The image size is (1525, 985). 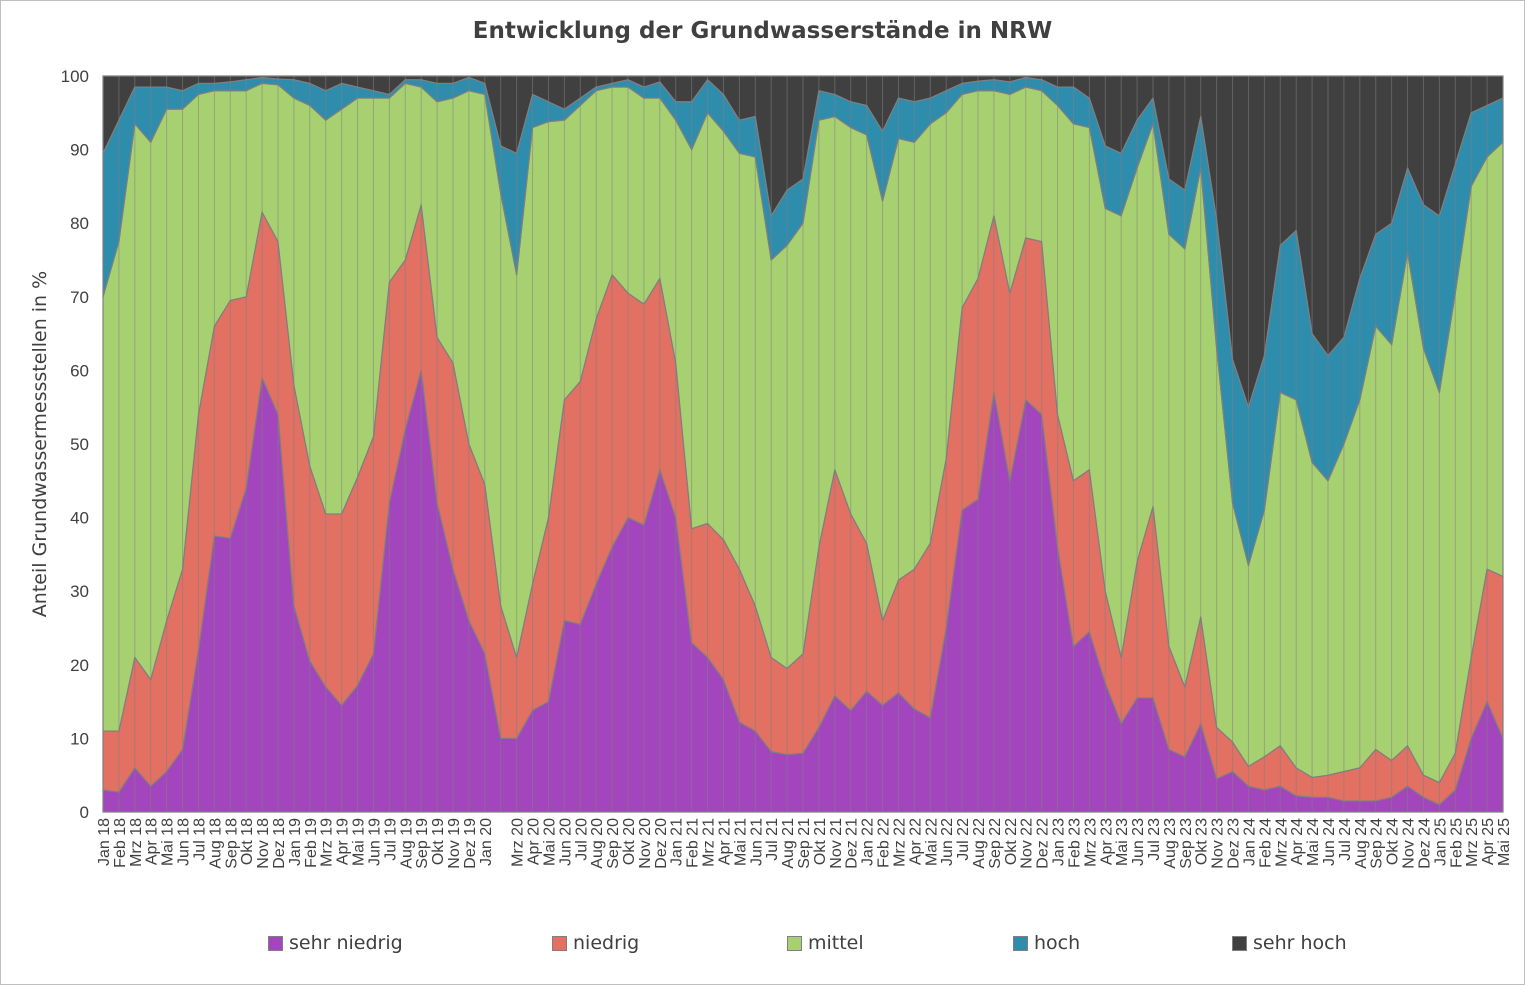 What do you see at coordinates (1074, 843) in the screenshot?
I see `x-tick-label: Feb 23` at bounding box center [1074, 843].